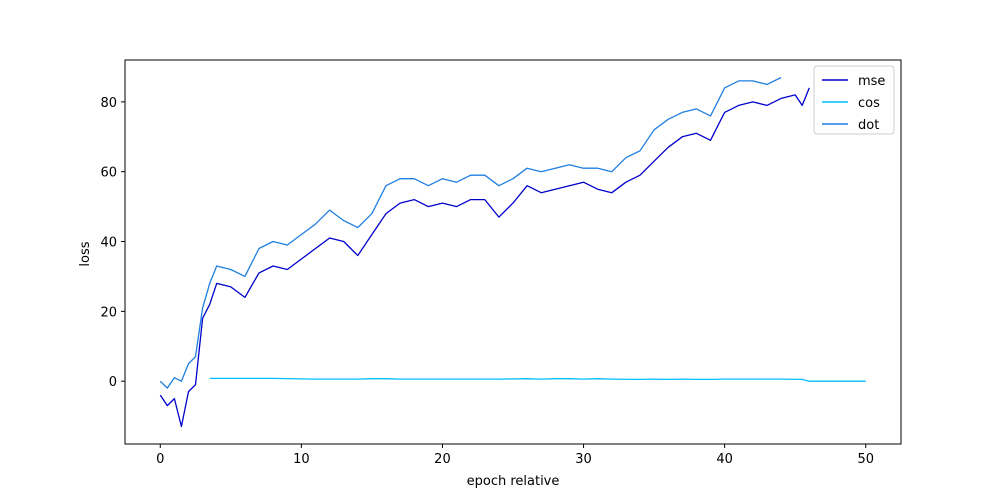 The height and width of the screenshot is (500, 1000). What do you see at coordinates (160, 459) in the screenshot?
I see `x-tick-label: 0` at bounding box center [160, 459].